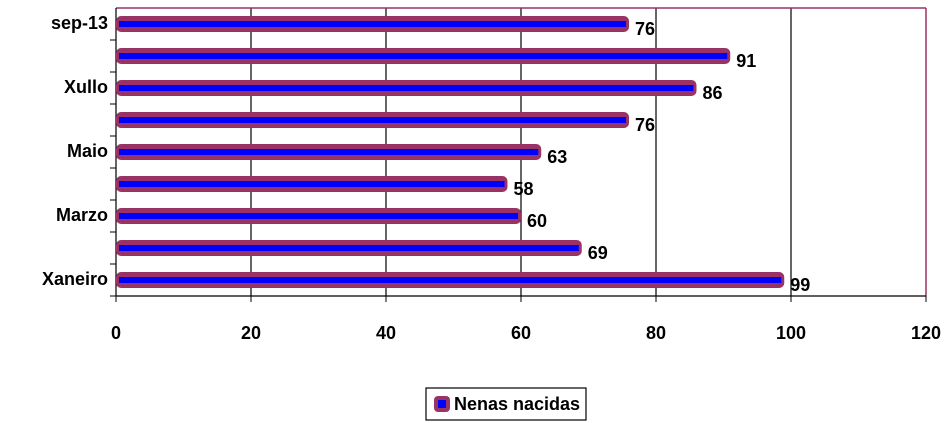 The image size is (948, 423). What do you see at coordinates (386, 333) in the screenshot?
I see `x-tick-label: 40` at bounding box center [386, 333].